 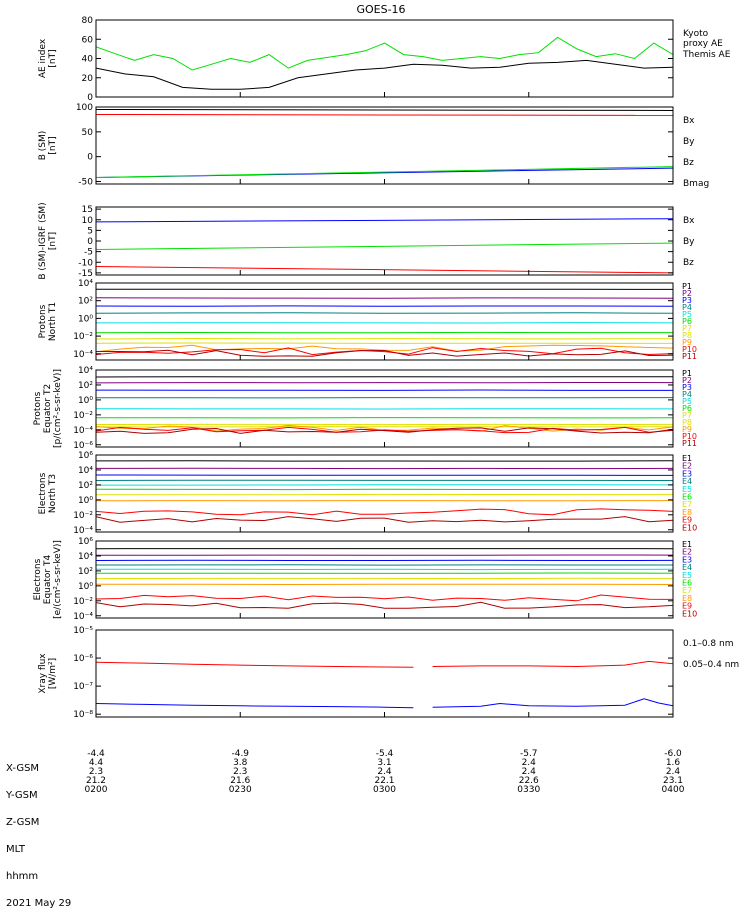 I want to click on legend-entry: Bz, so click(x=688, y=263).